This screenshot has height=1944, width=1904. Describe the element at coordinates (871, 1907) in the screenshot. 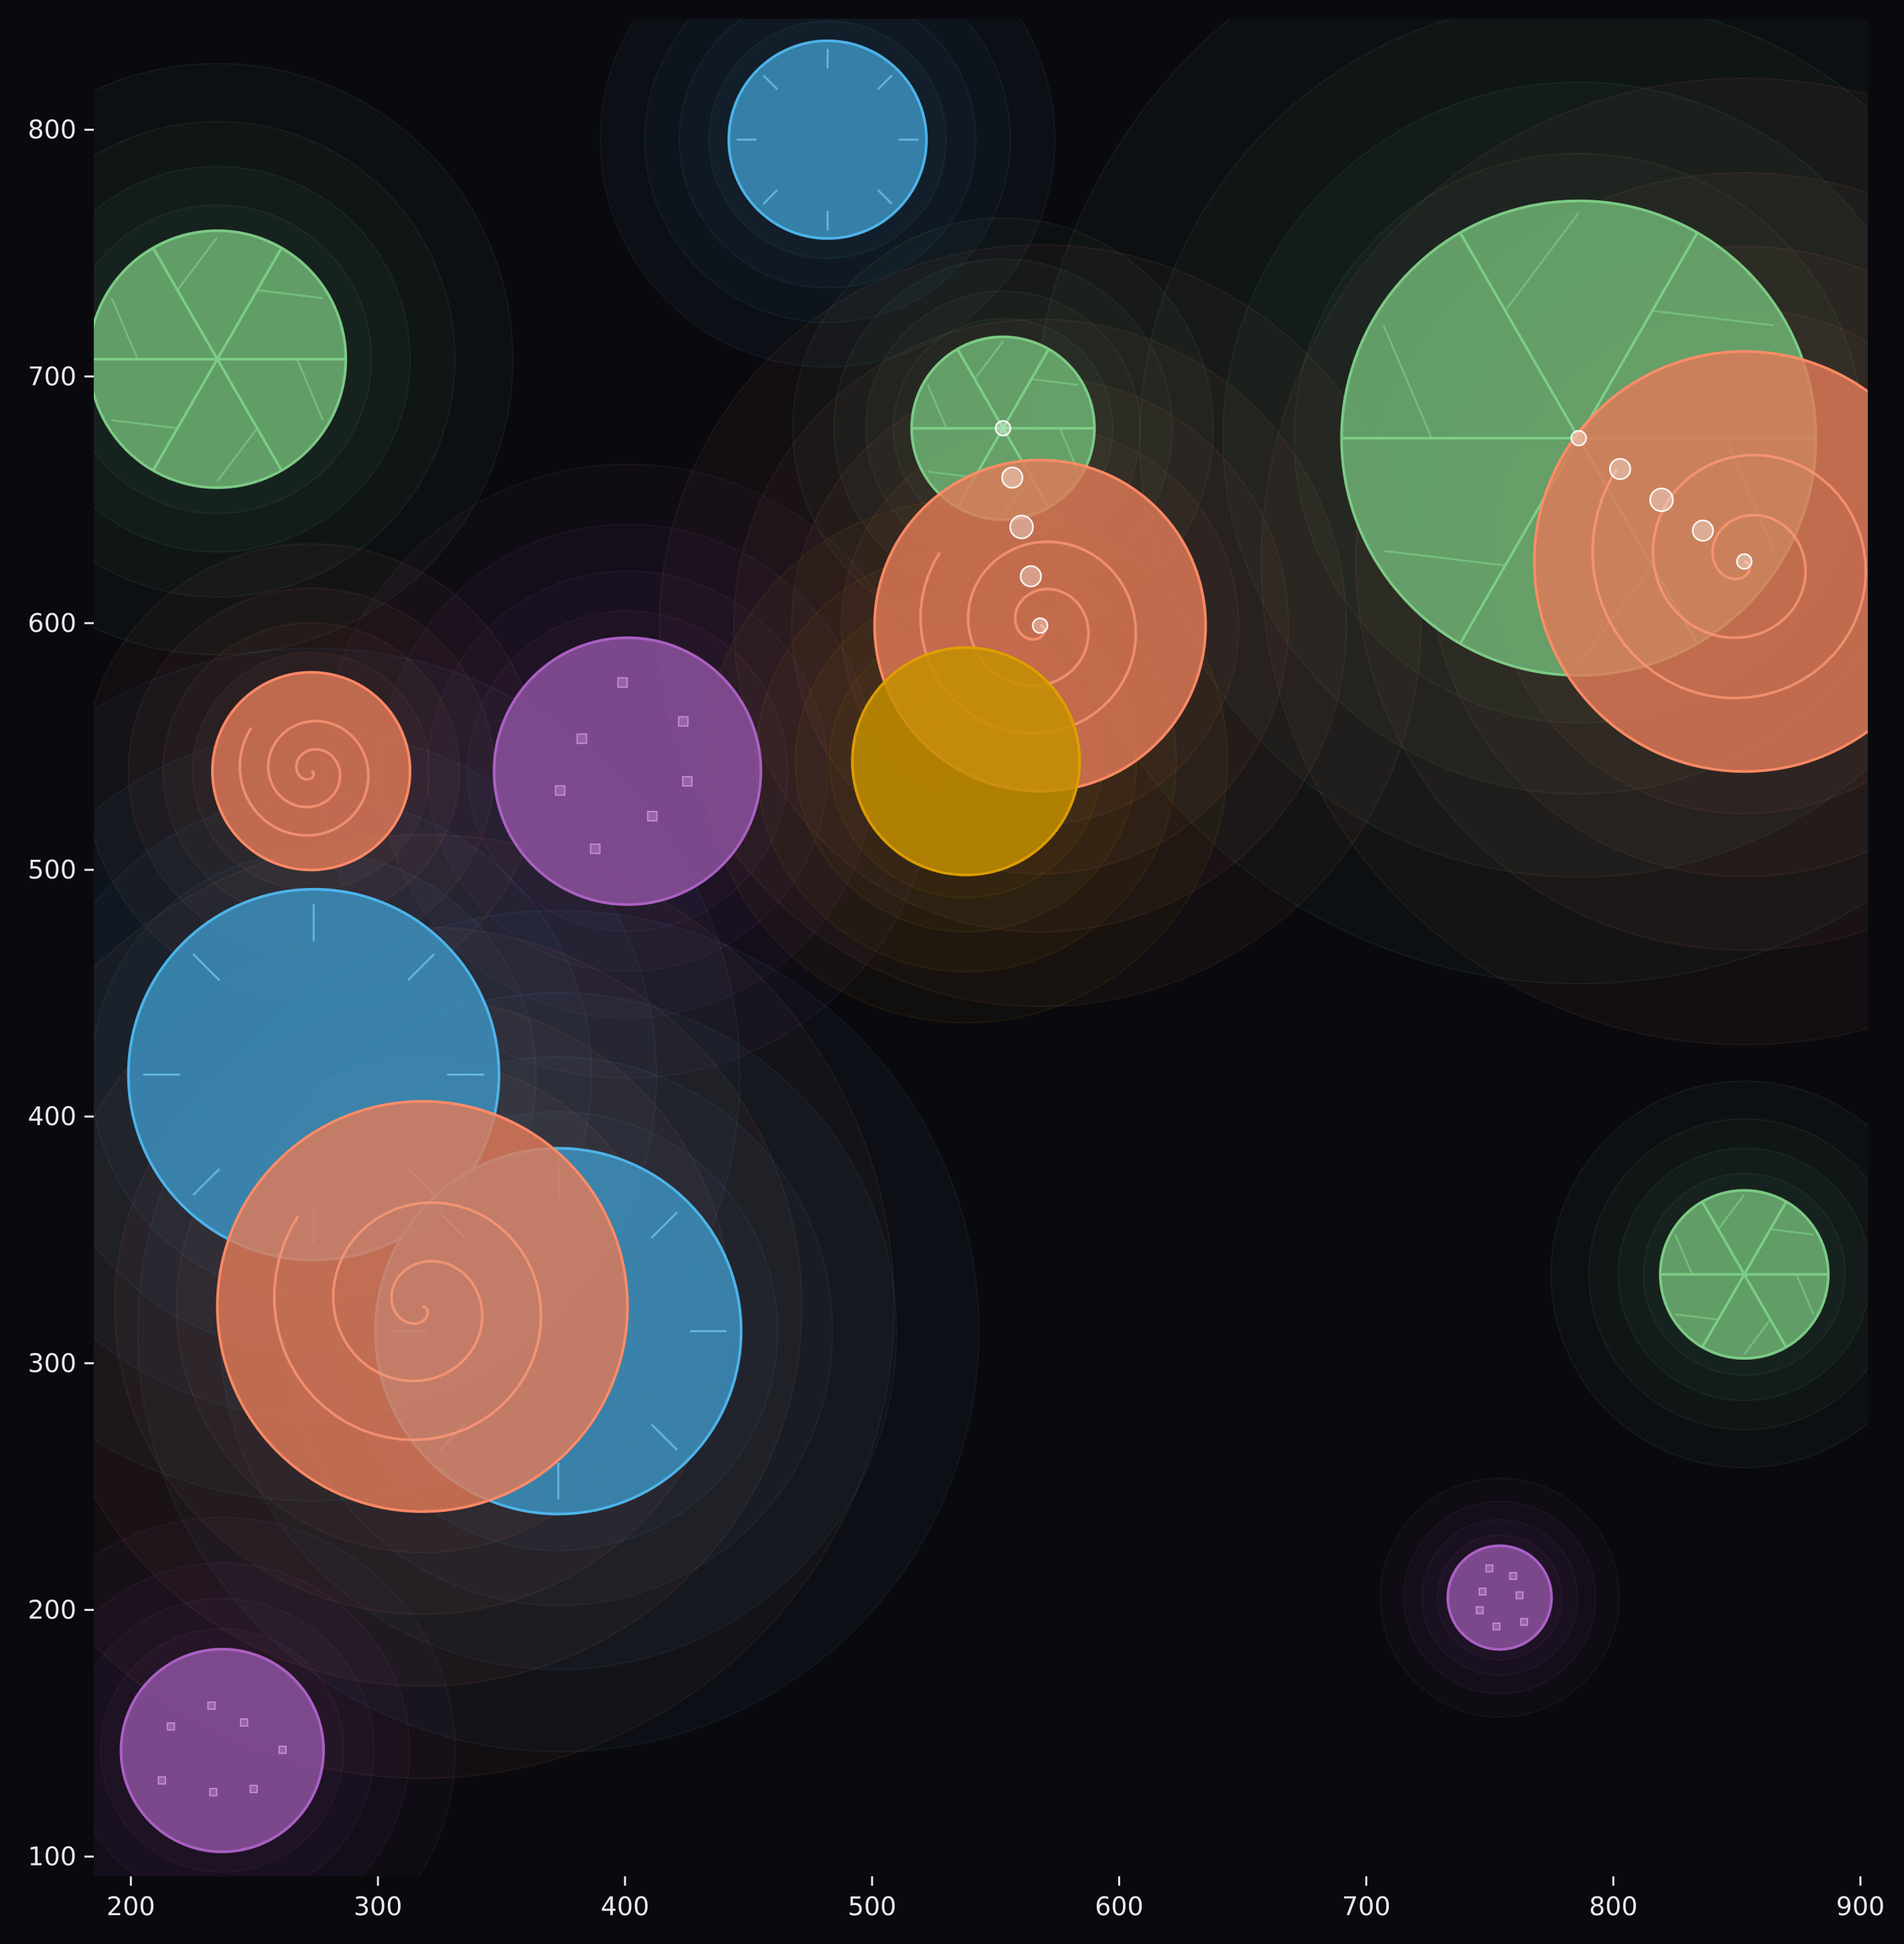

I see `x-tick-label-3: 500` at that location.